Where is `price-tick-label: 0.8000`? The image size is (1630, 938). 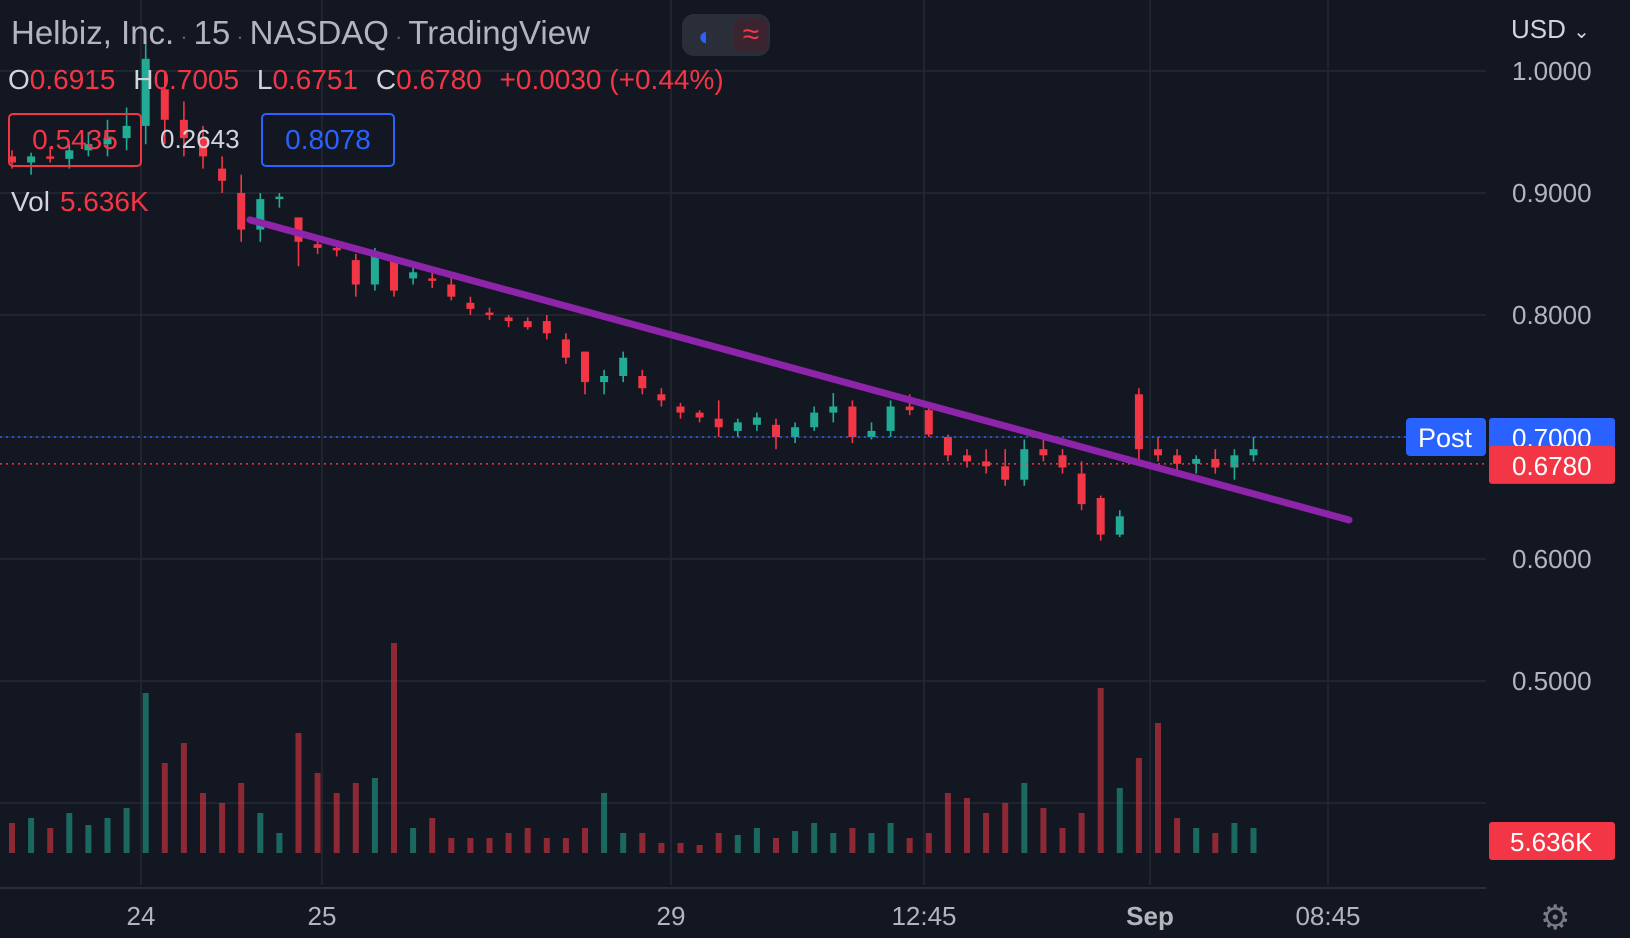 price-tick-label: 0.8000 is located at coordinates (1552, 315).